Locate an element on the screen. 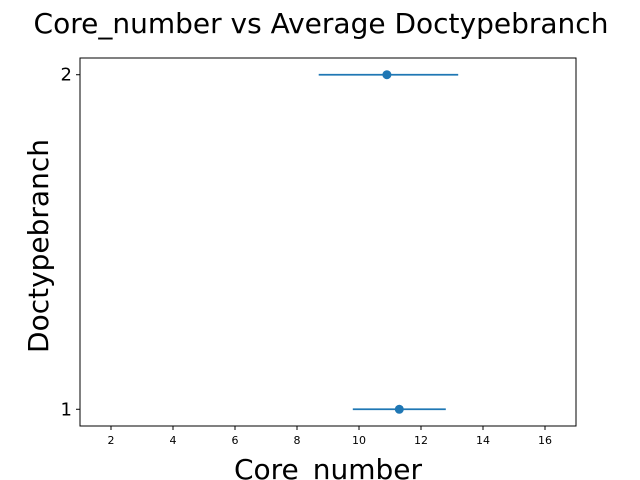 The height and width of the screenshot is (480, 640). x-tick-label: 8 is located at coordinates (297, 440).